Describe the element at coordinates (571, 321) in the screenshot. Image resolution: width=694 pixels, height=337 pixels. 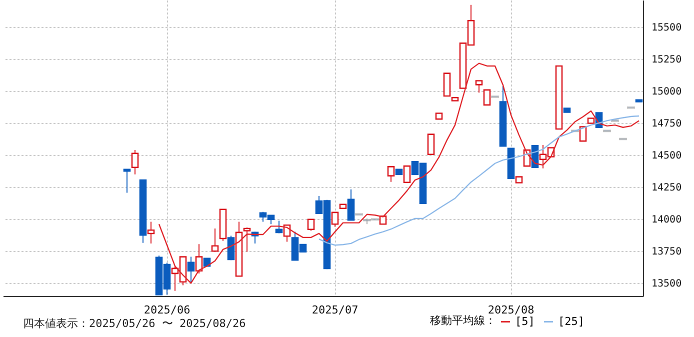
I see `legend-label: [25]` at that location.